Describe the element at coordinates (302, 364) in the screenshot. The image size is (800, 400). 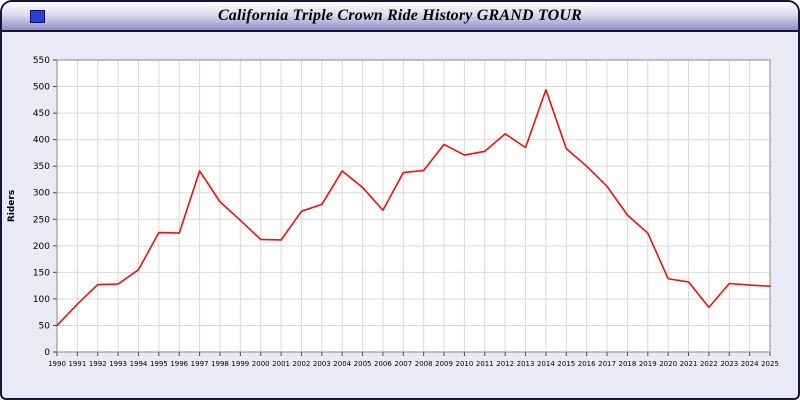
I see `svg-text: 2002` at that location.